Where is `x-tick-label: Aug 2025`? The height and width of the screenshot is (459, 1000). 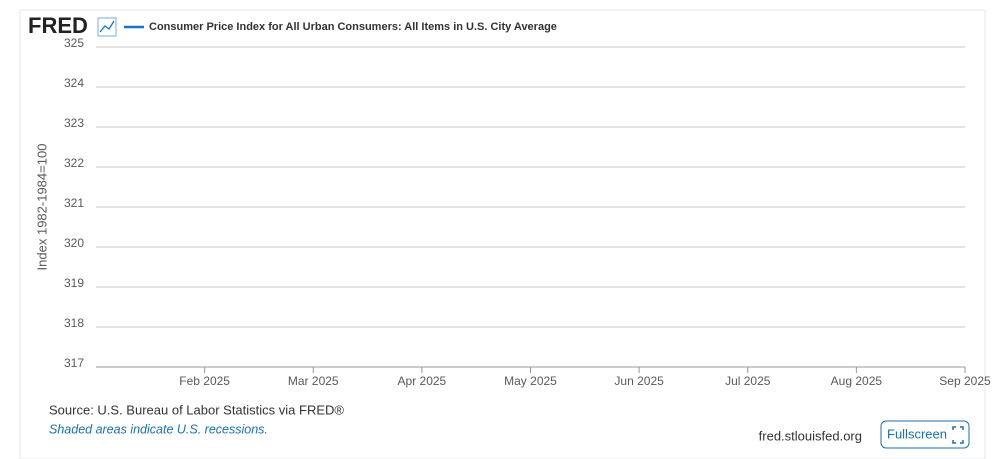
x-tick-label: Aug 2025 is located at coordinates (857, 381).